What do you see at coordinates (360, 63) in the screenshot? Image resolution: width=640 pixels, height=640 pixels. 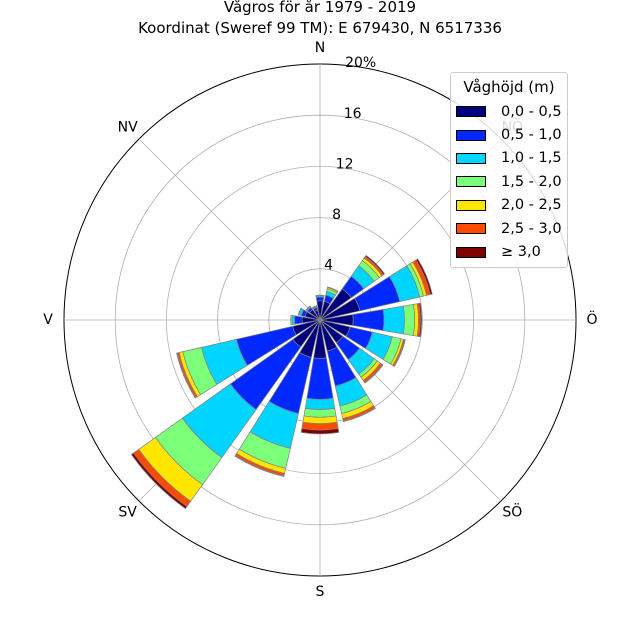 I see `radial-tick-label: 20%` at bounding box center [360, 63].